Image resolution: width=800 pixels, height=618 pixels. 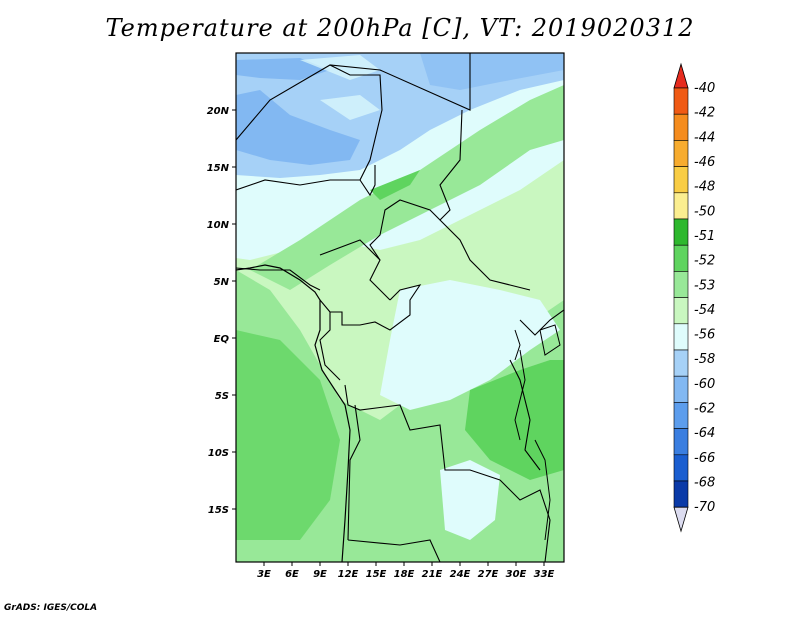 What do you see at coordinates (704, 359) in the screenshot?
I see `colorbar-label: -58` at bounding box center [704, 359].